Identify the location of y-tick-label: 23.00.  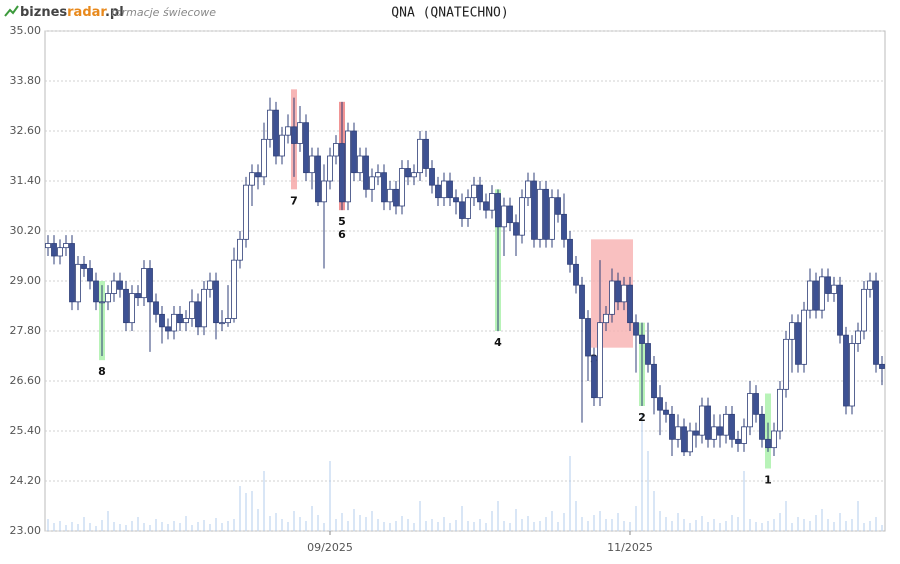
(26, 530).